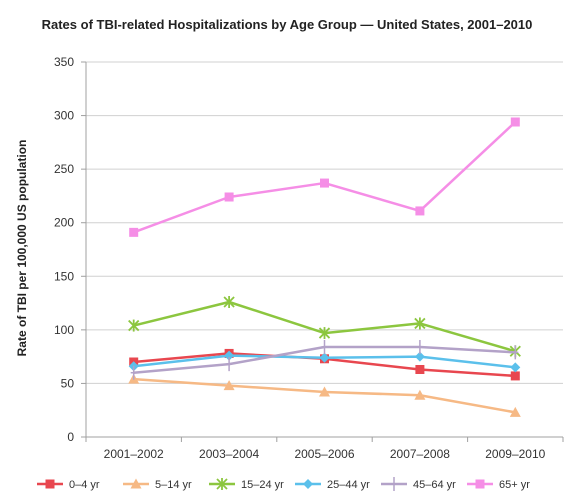 This screenshot has height=500, width=575. Describe the element at coordinates (22, 248) in the screenshot. I see `y-axis-label: Rate of TBI per 100,000 US population` at that location.